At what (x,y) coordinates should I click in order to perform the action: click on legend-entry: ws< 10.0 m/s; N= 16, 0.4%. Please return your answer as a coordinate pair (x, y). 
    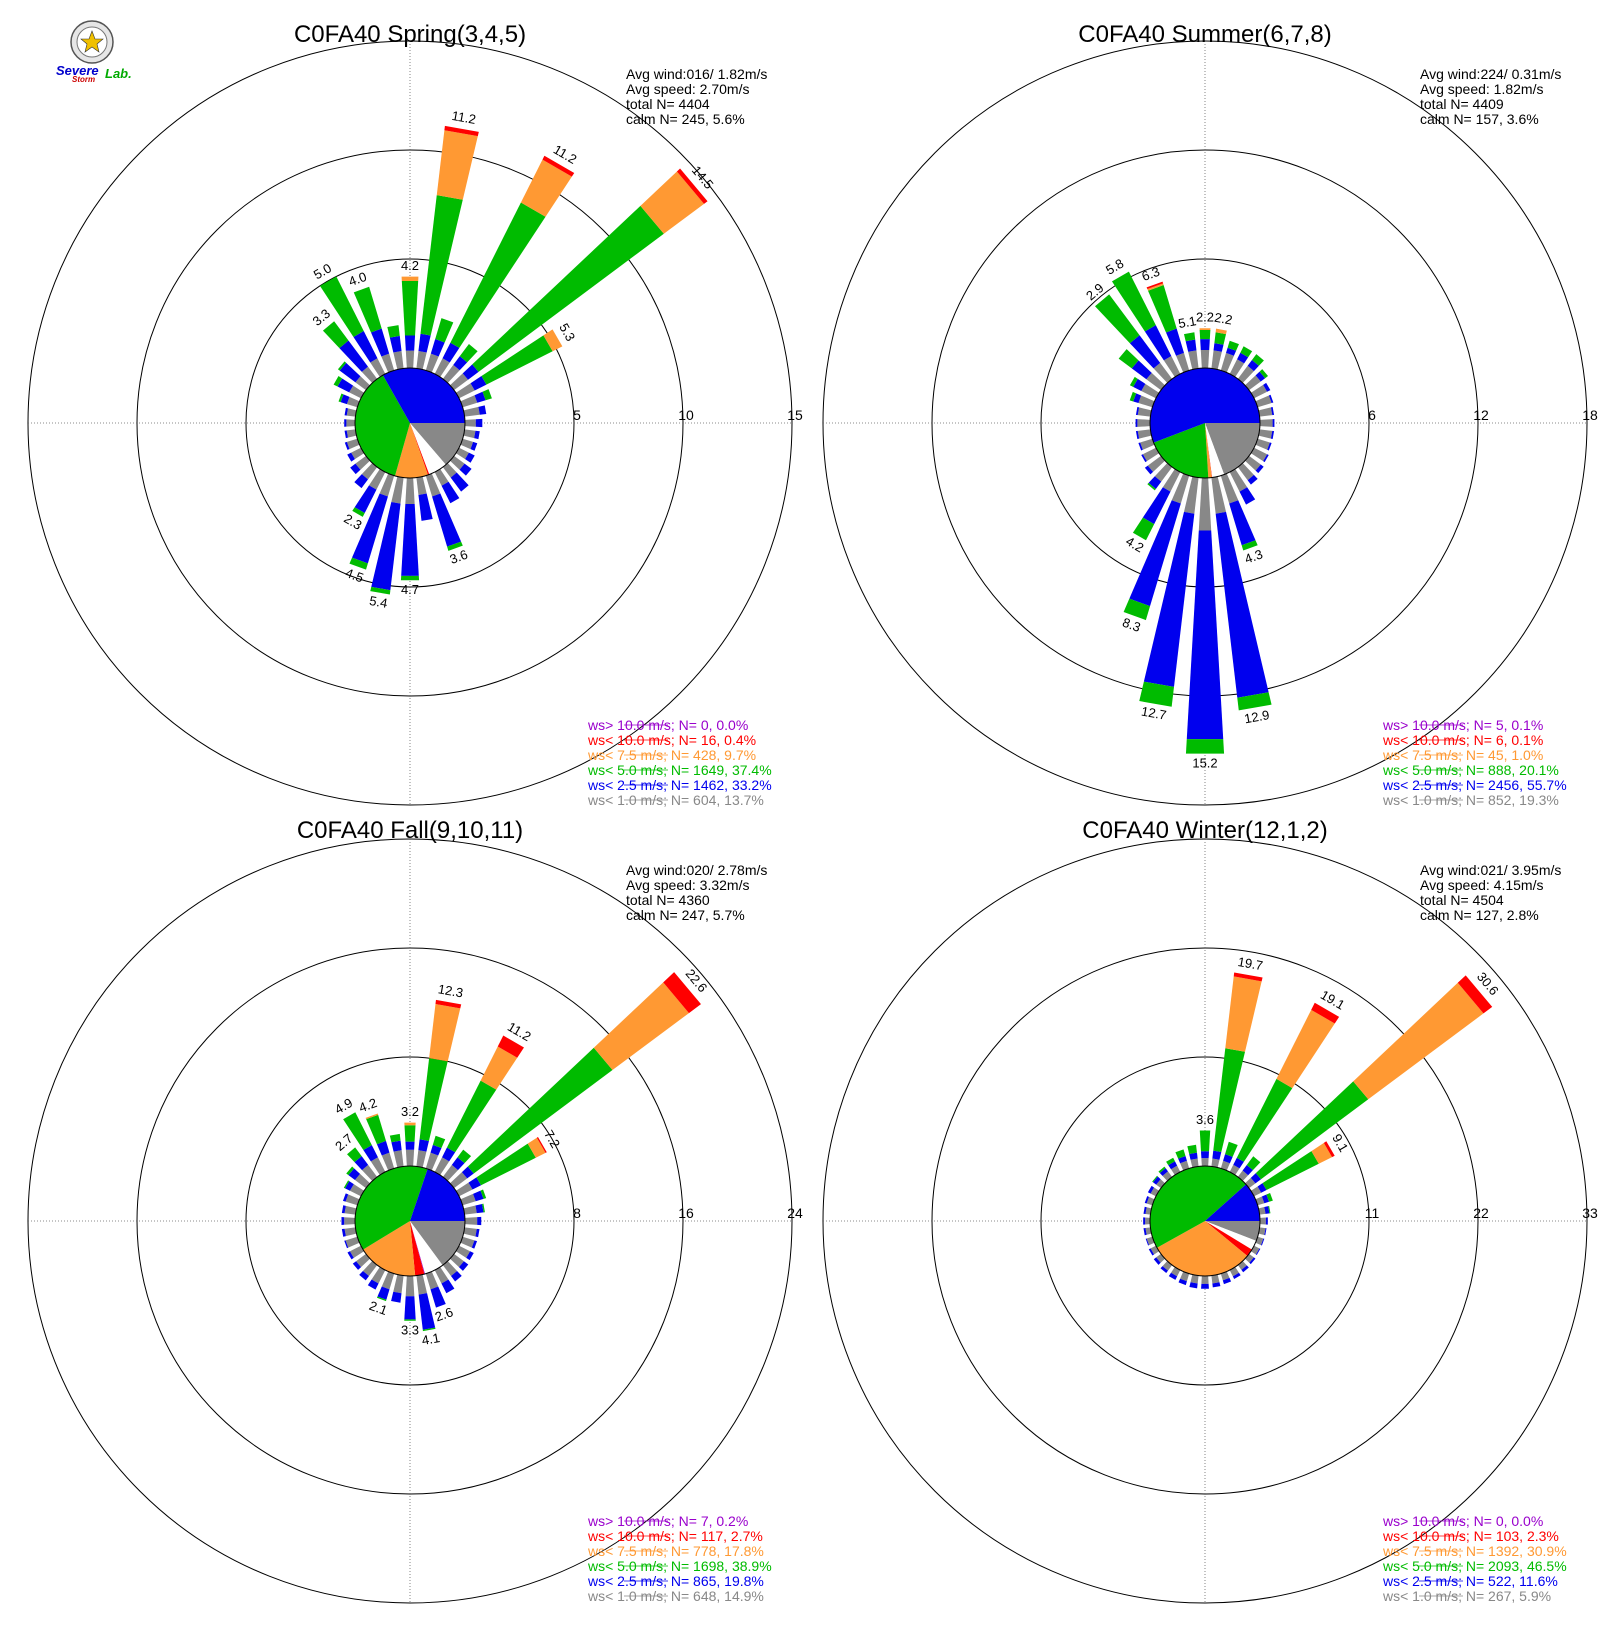
    Looking at the image, I should click on (671, 740).